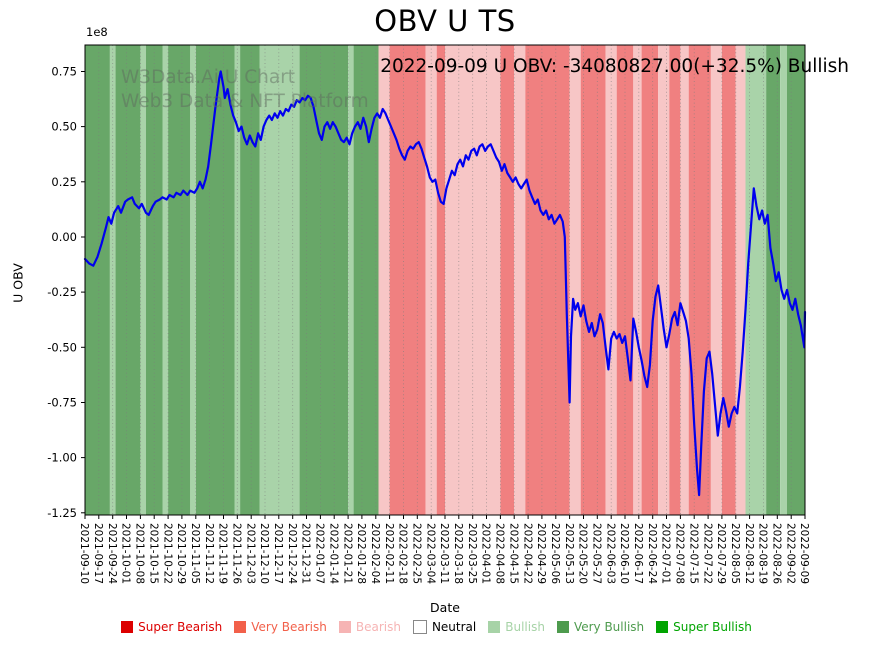 The width and height of the screenshot is (873, 646). I want to click on legend-item-super-bullish: Super Bullish, so click(704, 627).